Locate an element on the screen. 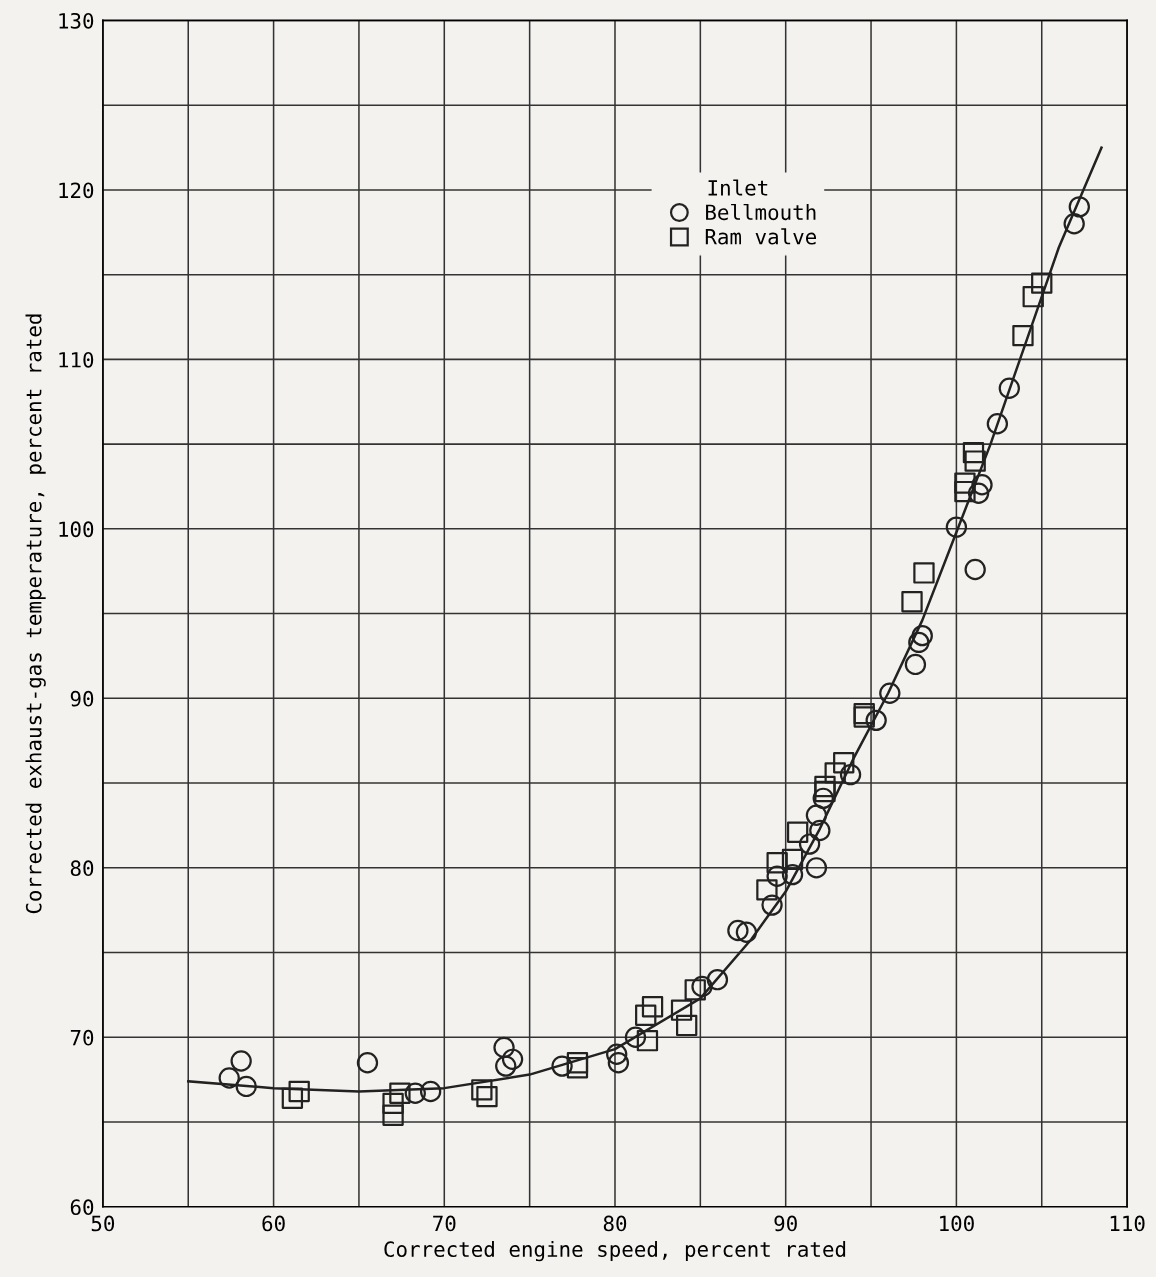 Image resolution: width=1156 pixels, height=1277 pixels. y-tick-label: 60 is located at coordinates (82, 1207).